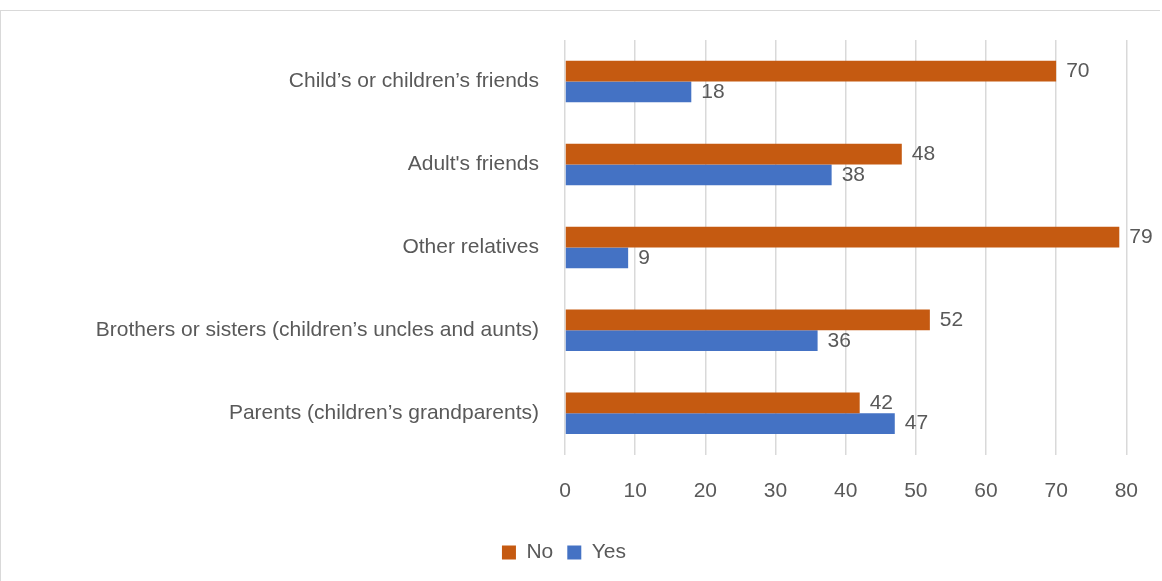 The height and width of the screenshot is (581, 1162). What do you see at coordinates (923, 152) in the screenshot?
I see `data-label: 48` at bounding box center [923, 152].